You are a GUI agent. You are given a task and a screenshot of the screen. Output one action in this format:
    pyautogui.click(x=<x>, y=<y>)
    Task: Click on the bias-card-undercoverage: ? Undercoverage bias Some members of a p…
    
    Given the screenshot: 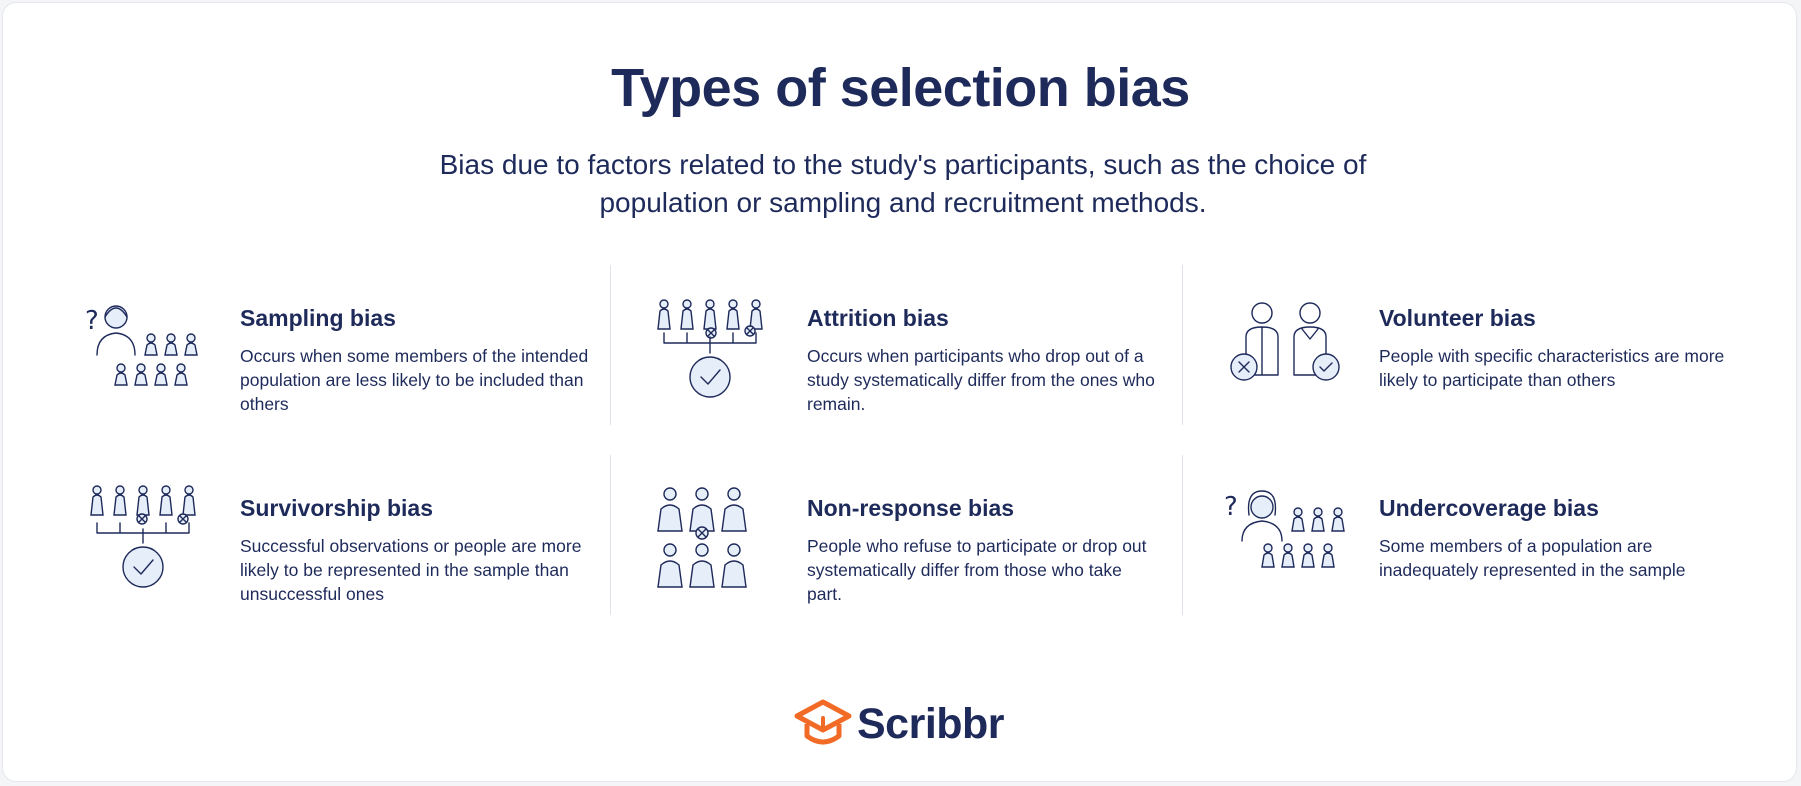 What is the action you would take?
    pyautogui.click(x=1482, y=535)
    